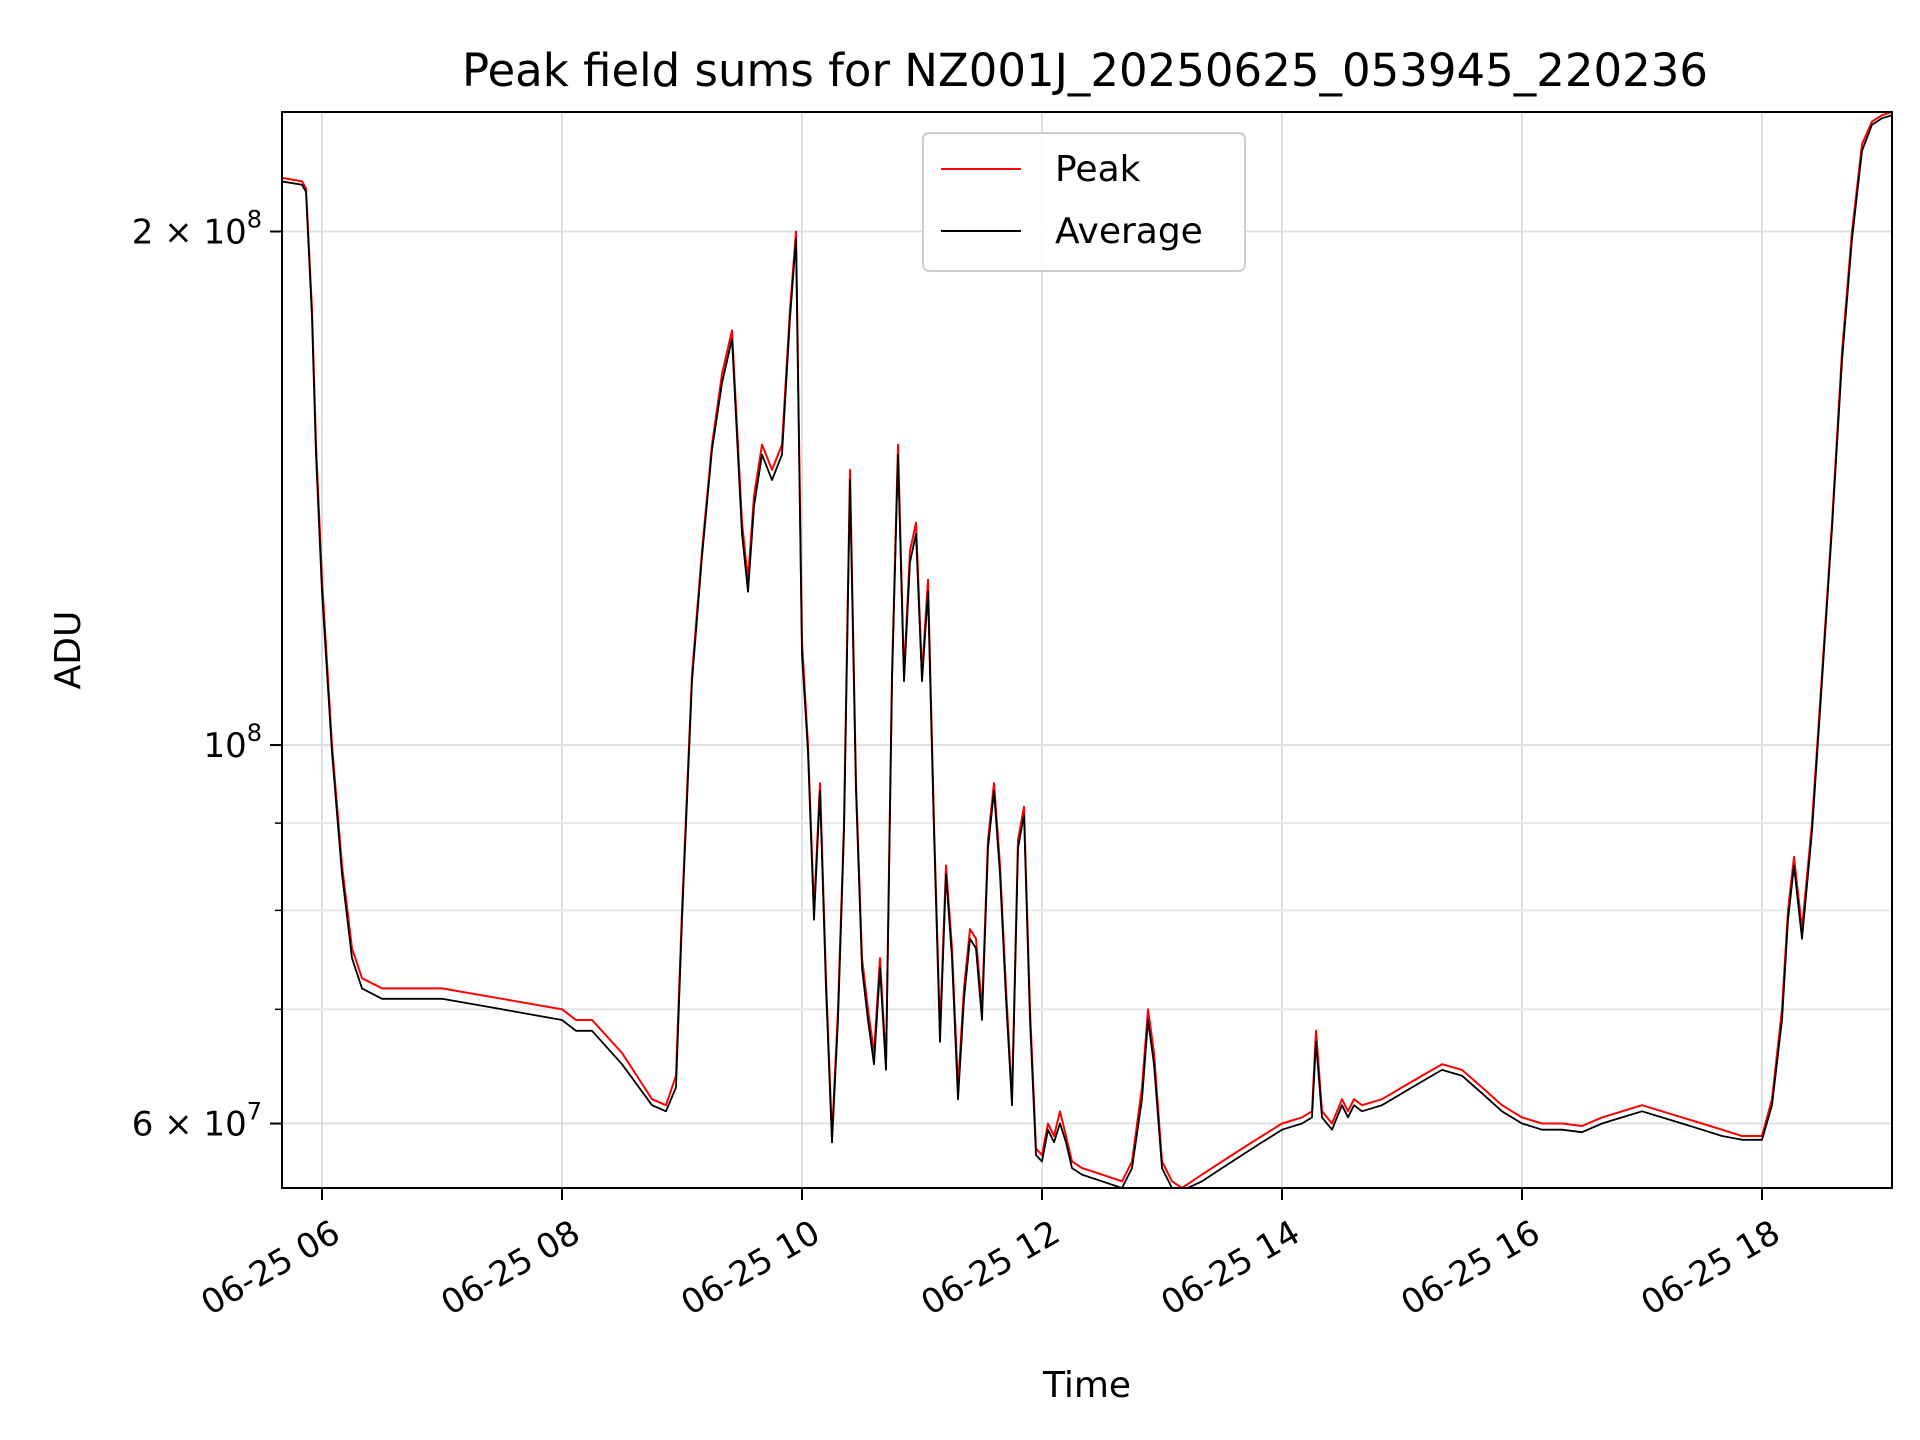  Describe the element at coordinates (224, 746) in the screenshot. I see `y-tick-label-base: 10` at that location.